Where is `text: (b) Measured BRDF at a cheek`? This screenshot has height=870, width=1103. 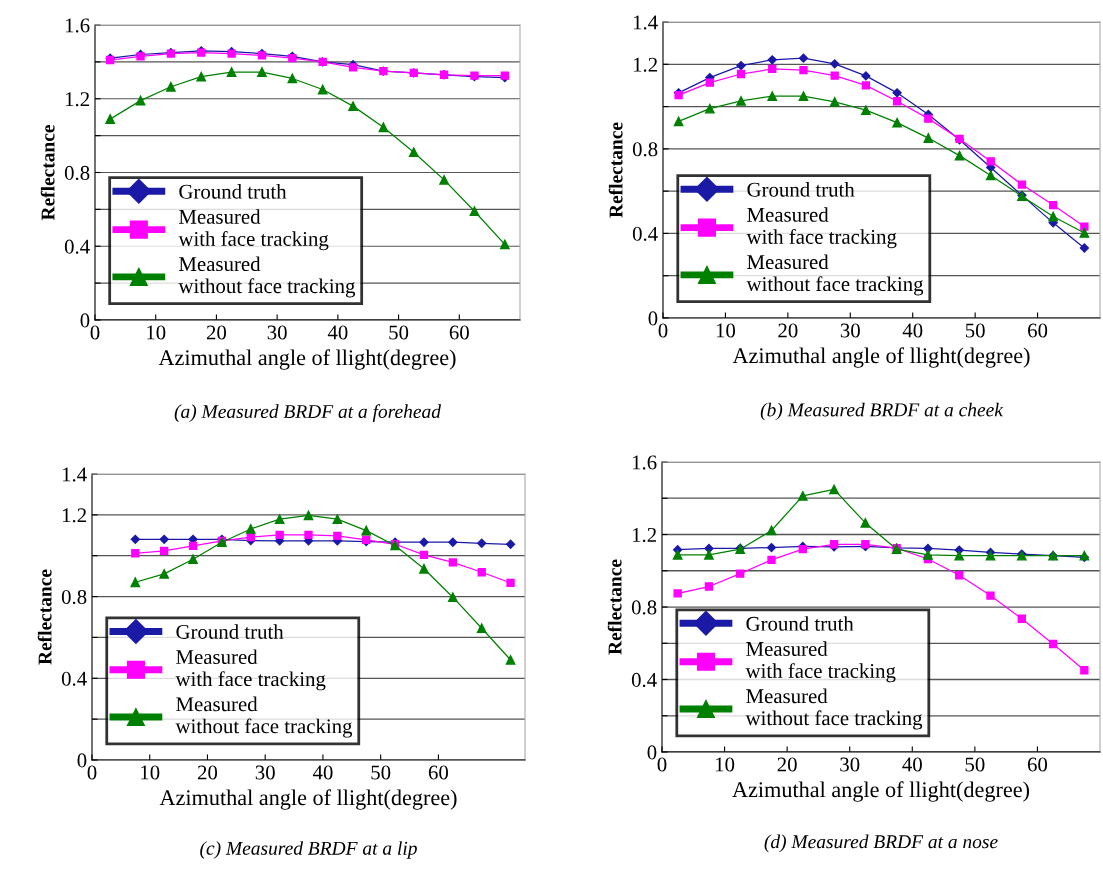 text: (b) Measured BRDF at a cheek is located at coordinates (882, 411).